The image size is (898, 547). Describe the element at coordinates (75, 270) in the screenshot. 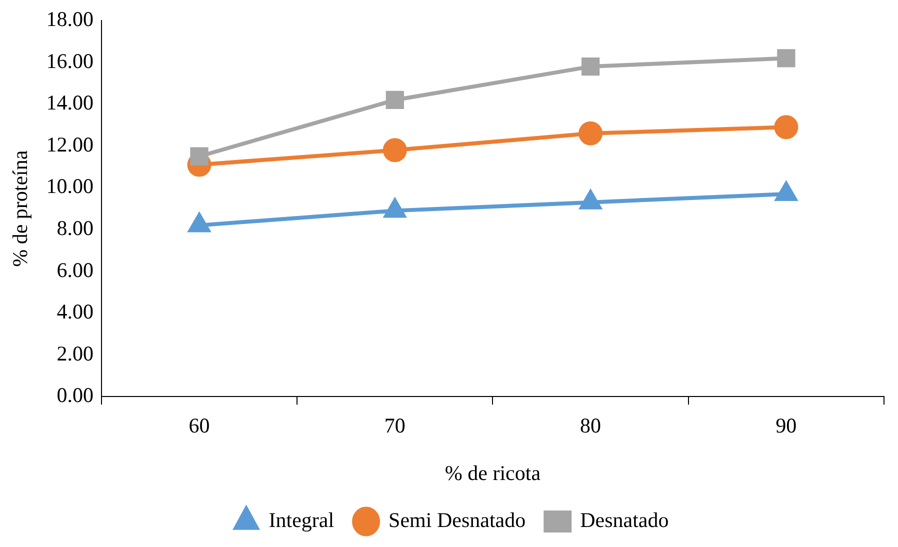

I see `y-tick-label: 6.00` at that location.